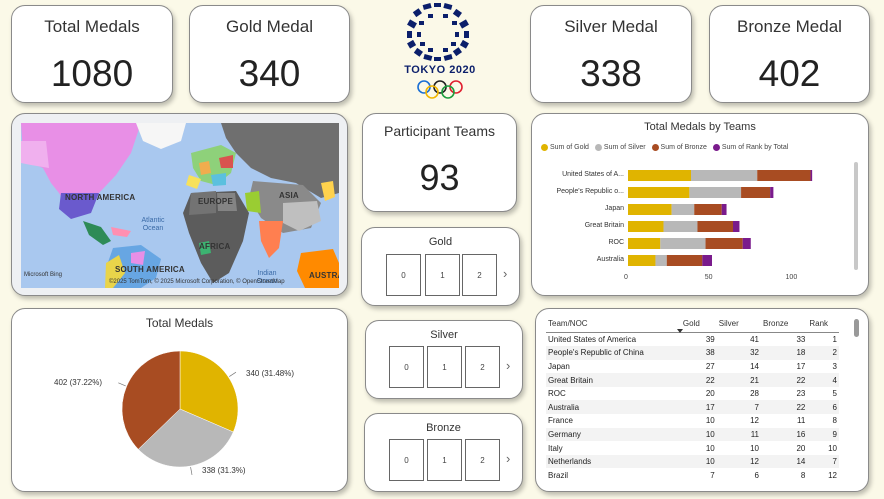  I want to click on silver-slicer-option: 0, so click(406, 367).